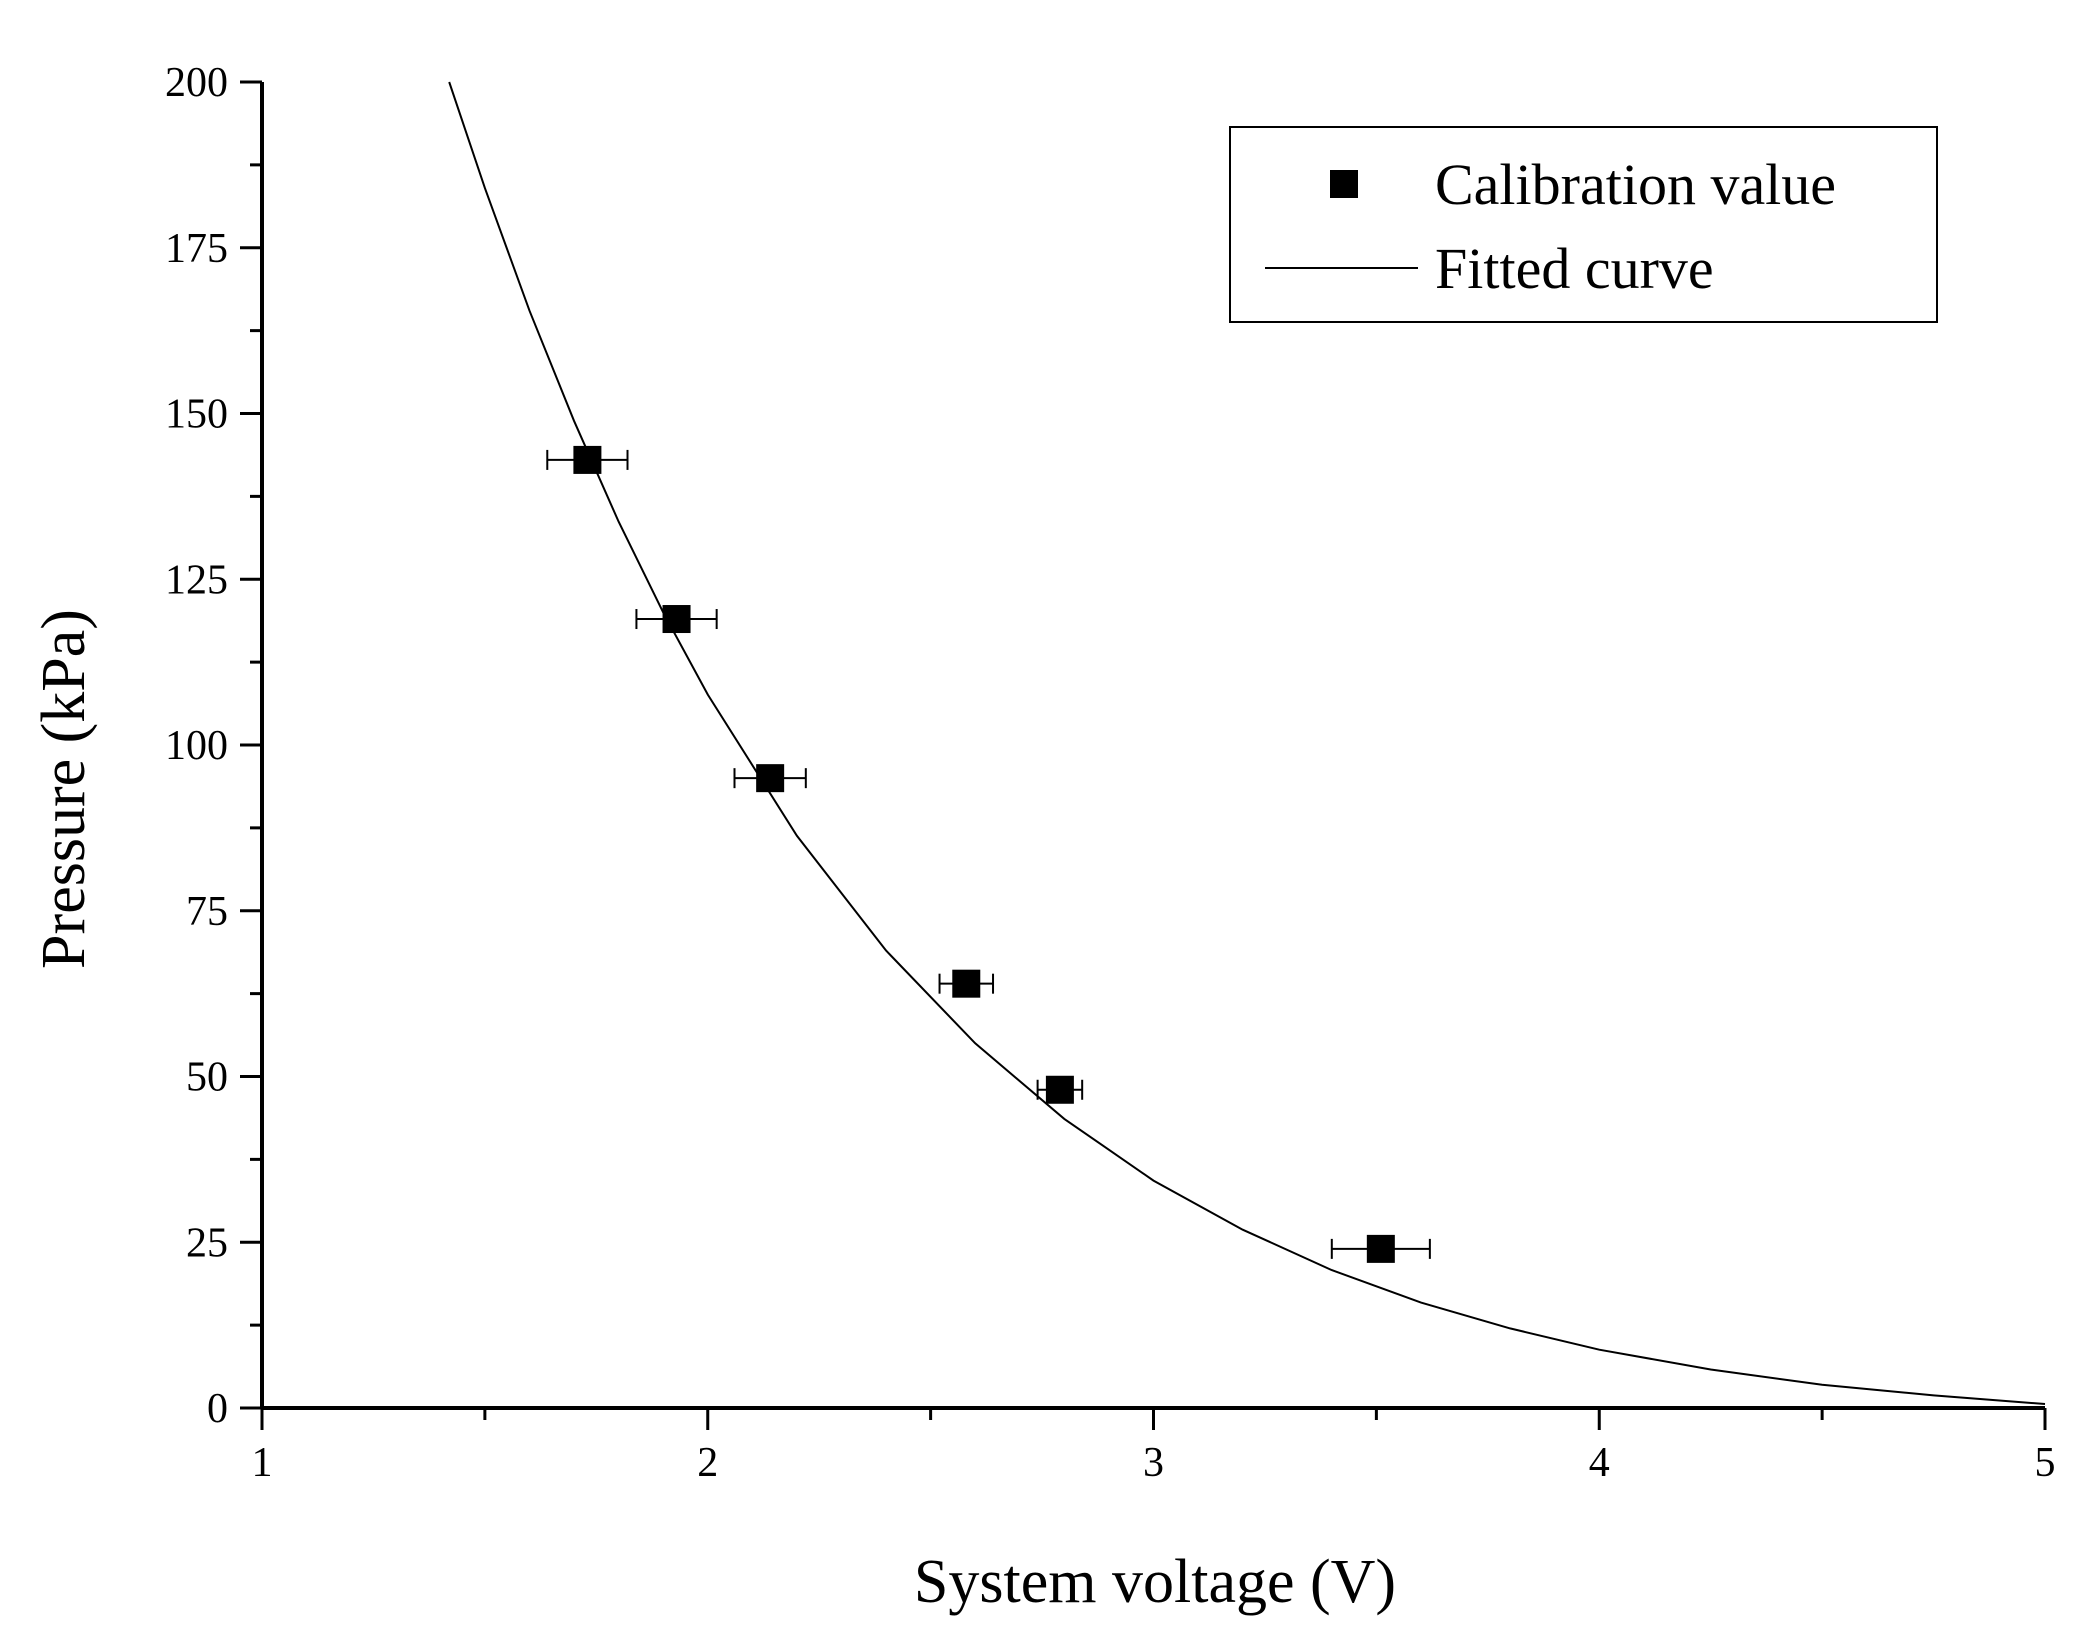 The width and height of the screenshot is (2080, 1648). Describe the element at coordinates (207, 1078) in the screenshot. I see `y-tick-label: 50` at that location.